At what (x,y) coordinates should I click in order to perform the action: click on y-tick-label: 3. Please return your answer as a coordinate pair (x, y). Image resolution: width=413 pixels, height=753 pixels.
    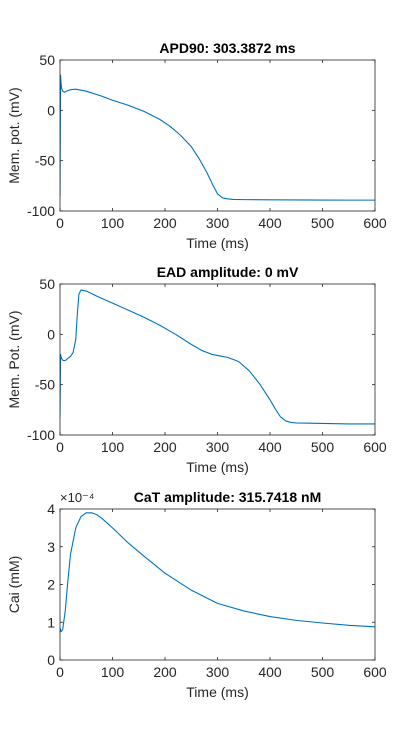
    Looking at the image, I should click on (51, 547).